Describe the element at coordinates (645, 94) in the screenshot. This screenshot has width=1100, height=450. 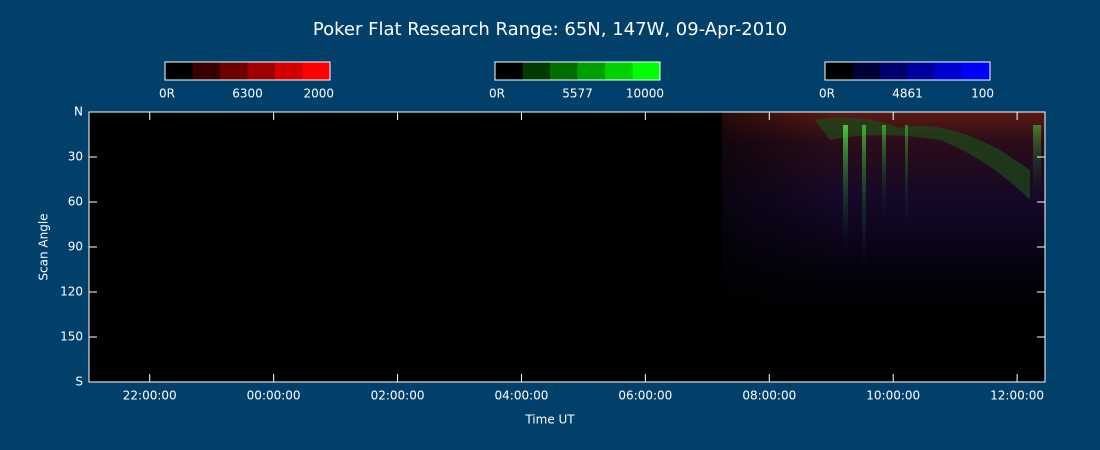
I see `colorbar-max-label: 10000` at that location.